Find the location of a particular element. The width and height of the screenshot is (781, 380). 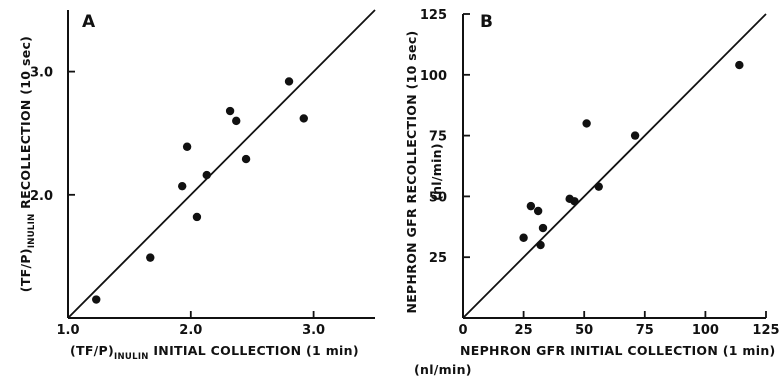

panel-b-x-tick-label: 0 is located at coordinates (462, 330).